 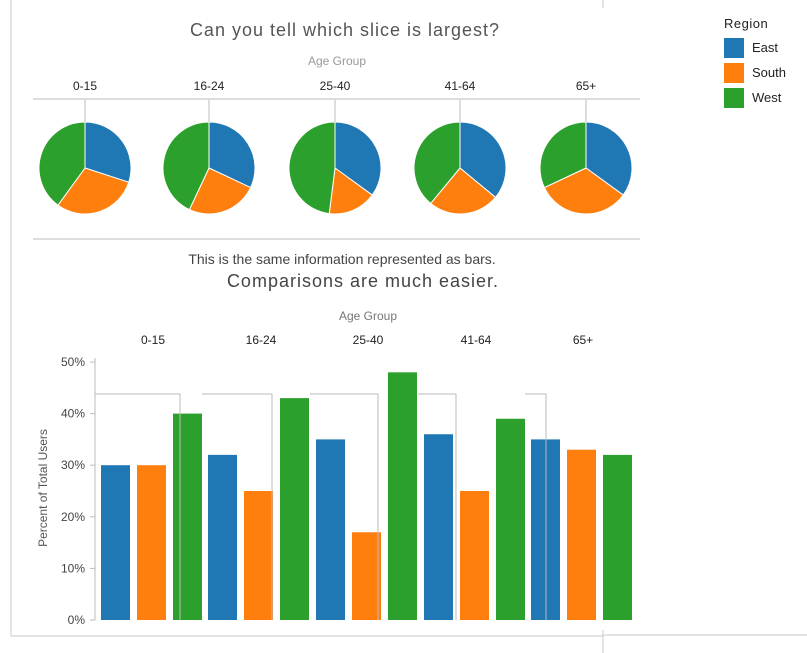 I want to click on y-tick-label: 0%, so click(x=77, y=620).